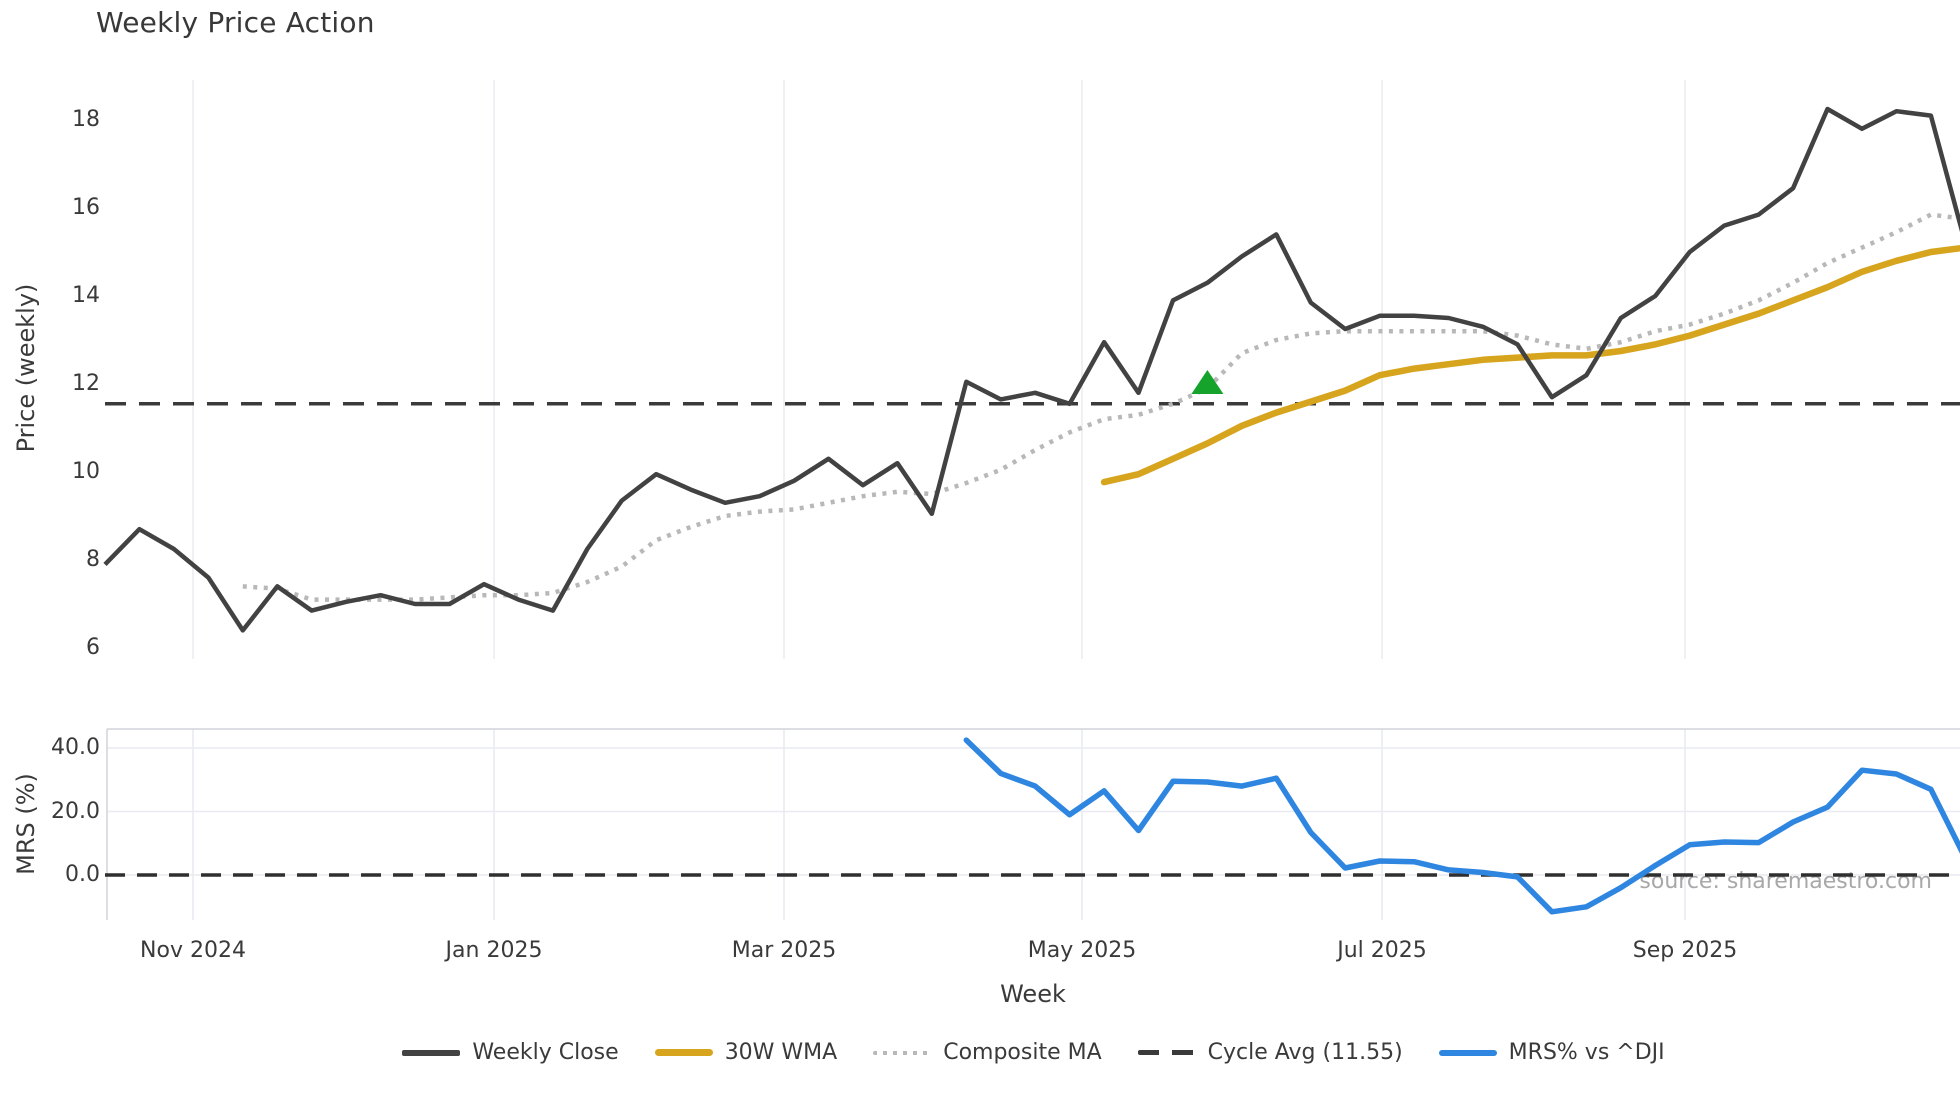  What do you see at coordinates (1305, 1052) in the screenshot?
I see `legend-label: Cycle Avg (11.55)` at bounding box center [1305, 1052].